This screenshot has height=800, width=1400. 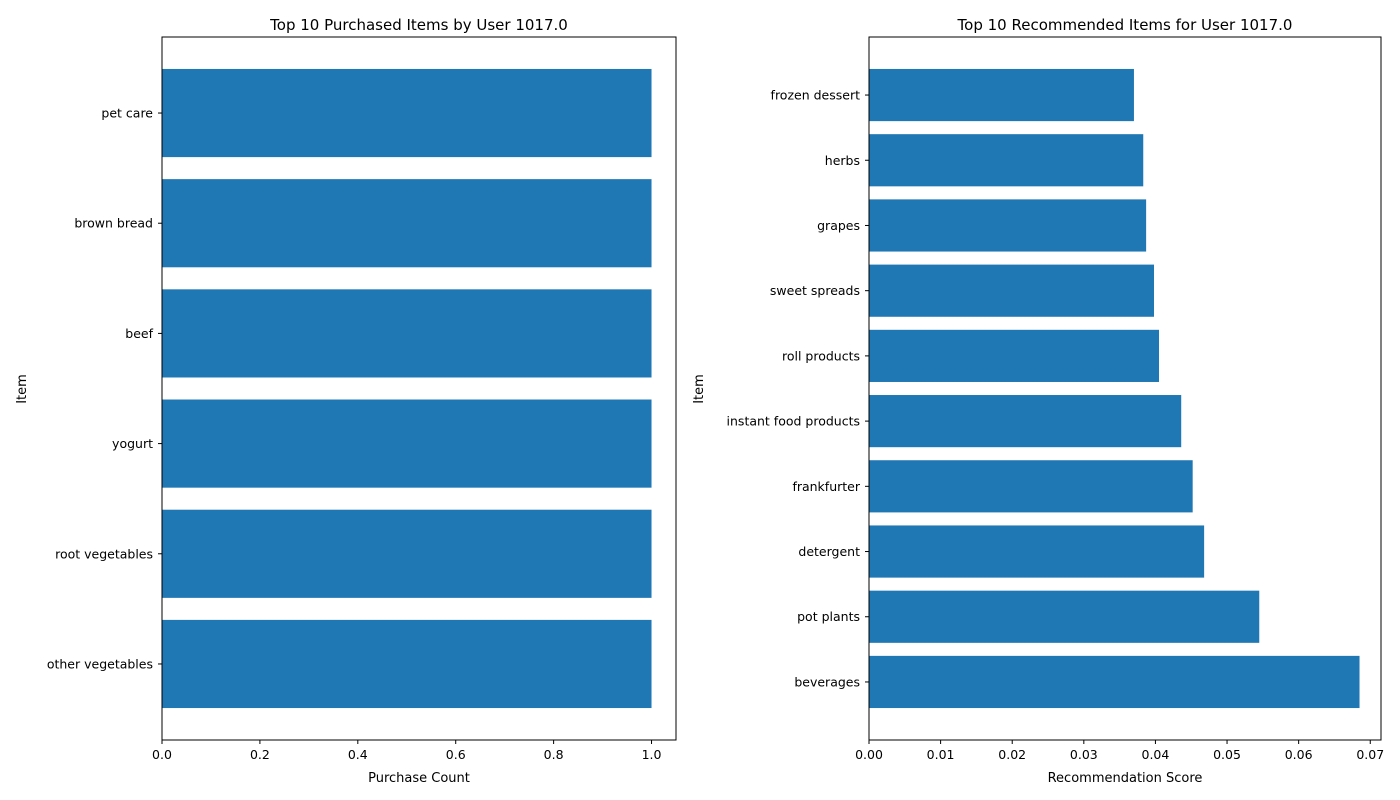 I want to click on x-tick-label: 0.8, so click(x=554, y=754).